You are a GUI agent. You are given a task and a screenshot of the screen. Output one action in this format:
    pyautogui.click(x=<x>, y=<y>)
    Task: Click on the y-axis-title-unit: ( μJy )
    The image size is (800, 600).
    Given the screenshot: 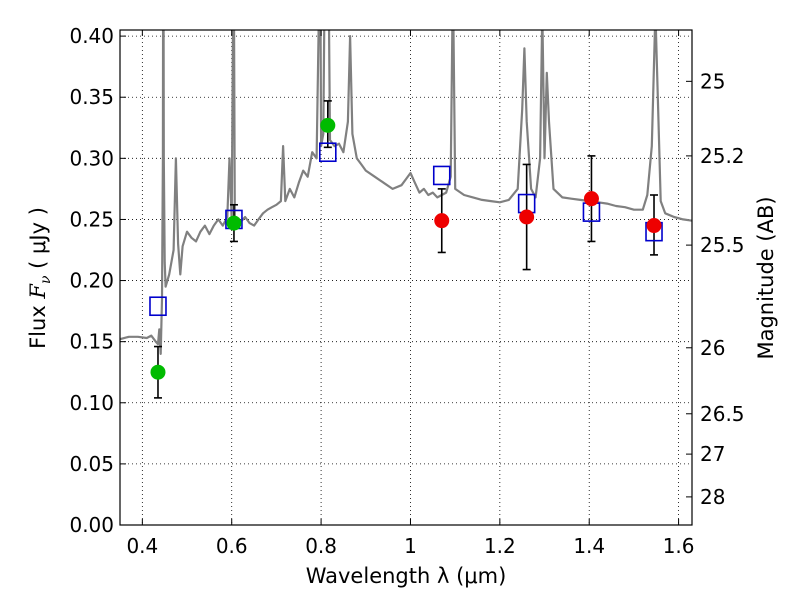 What is the action you would take?
    pyautogui.click(x=38, y=241)
    